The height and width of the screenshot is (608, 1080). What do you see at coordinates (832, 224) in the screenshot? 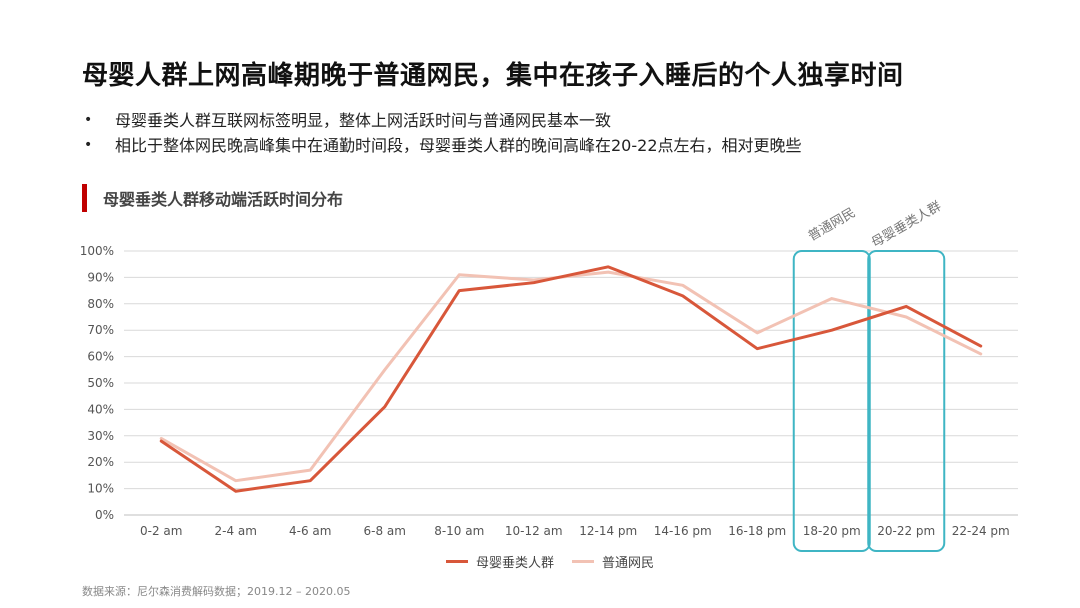
I see `highlight-annotation: 普通网民` at bounding box center [832, 224].